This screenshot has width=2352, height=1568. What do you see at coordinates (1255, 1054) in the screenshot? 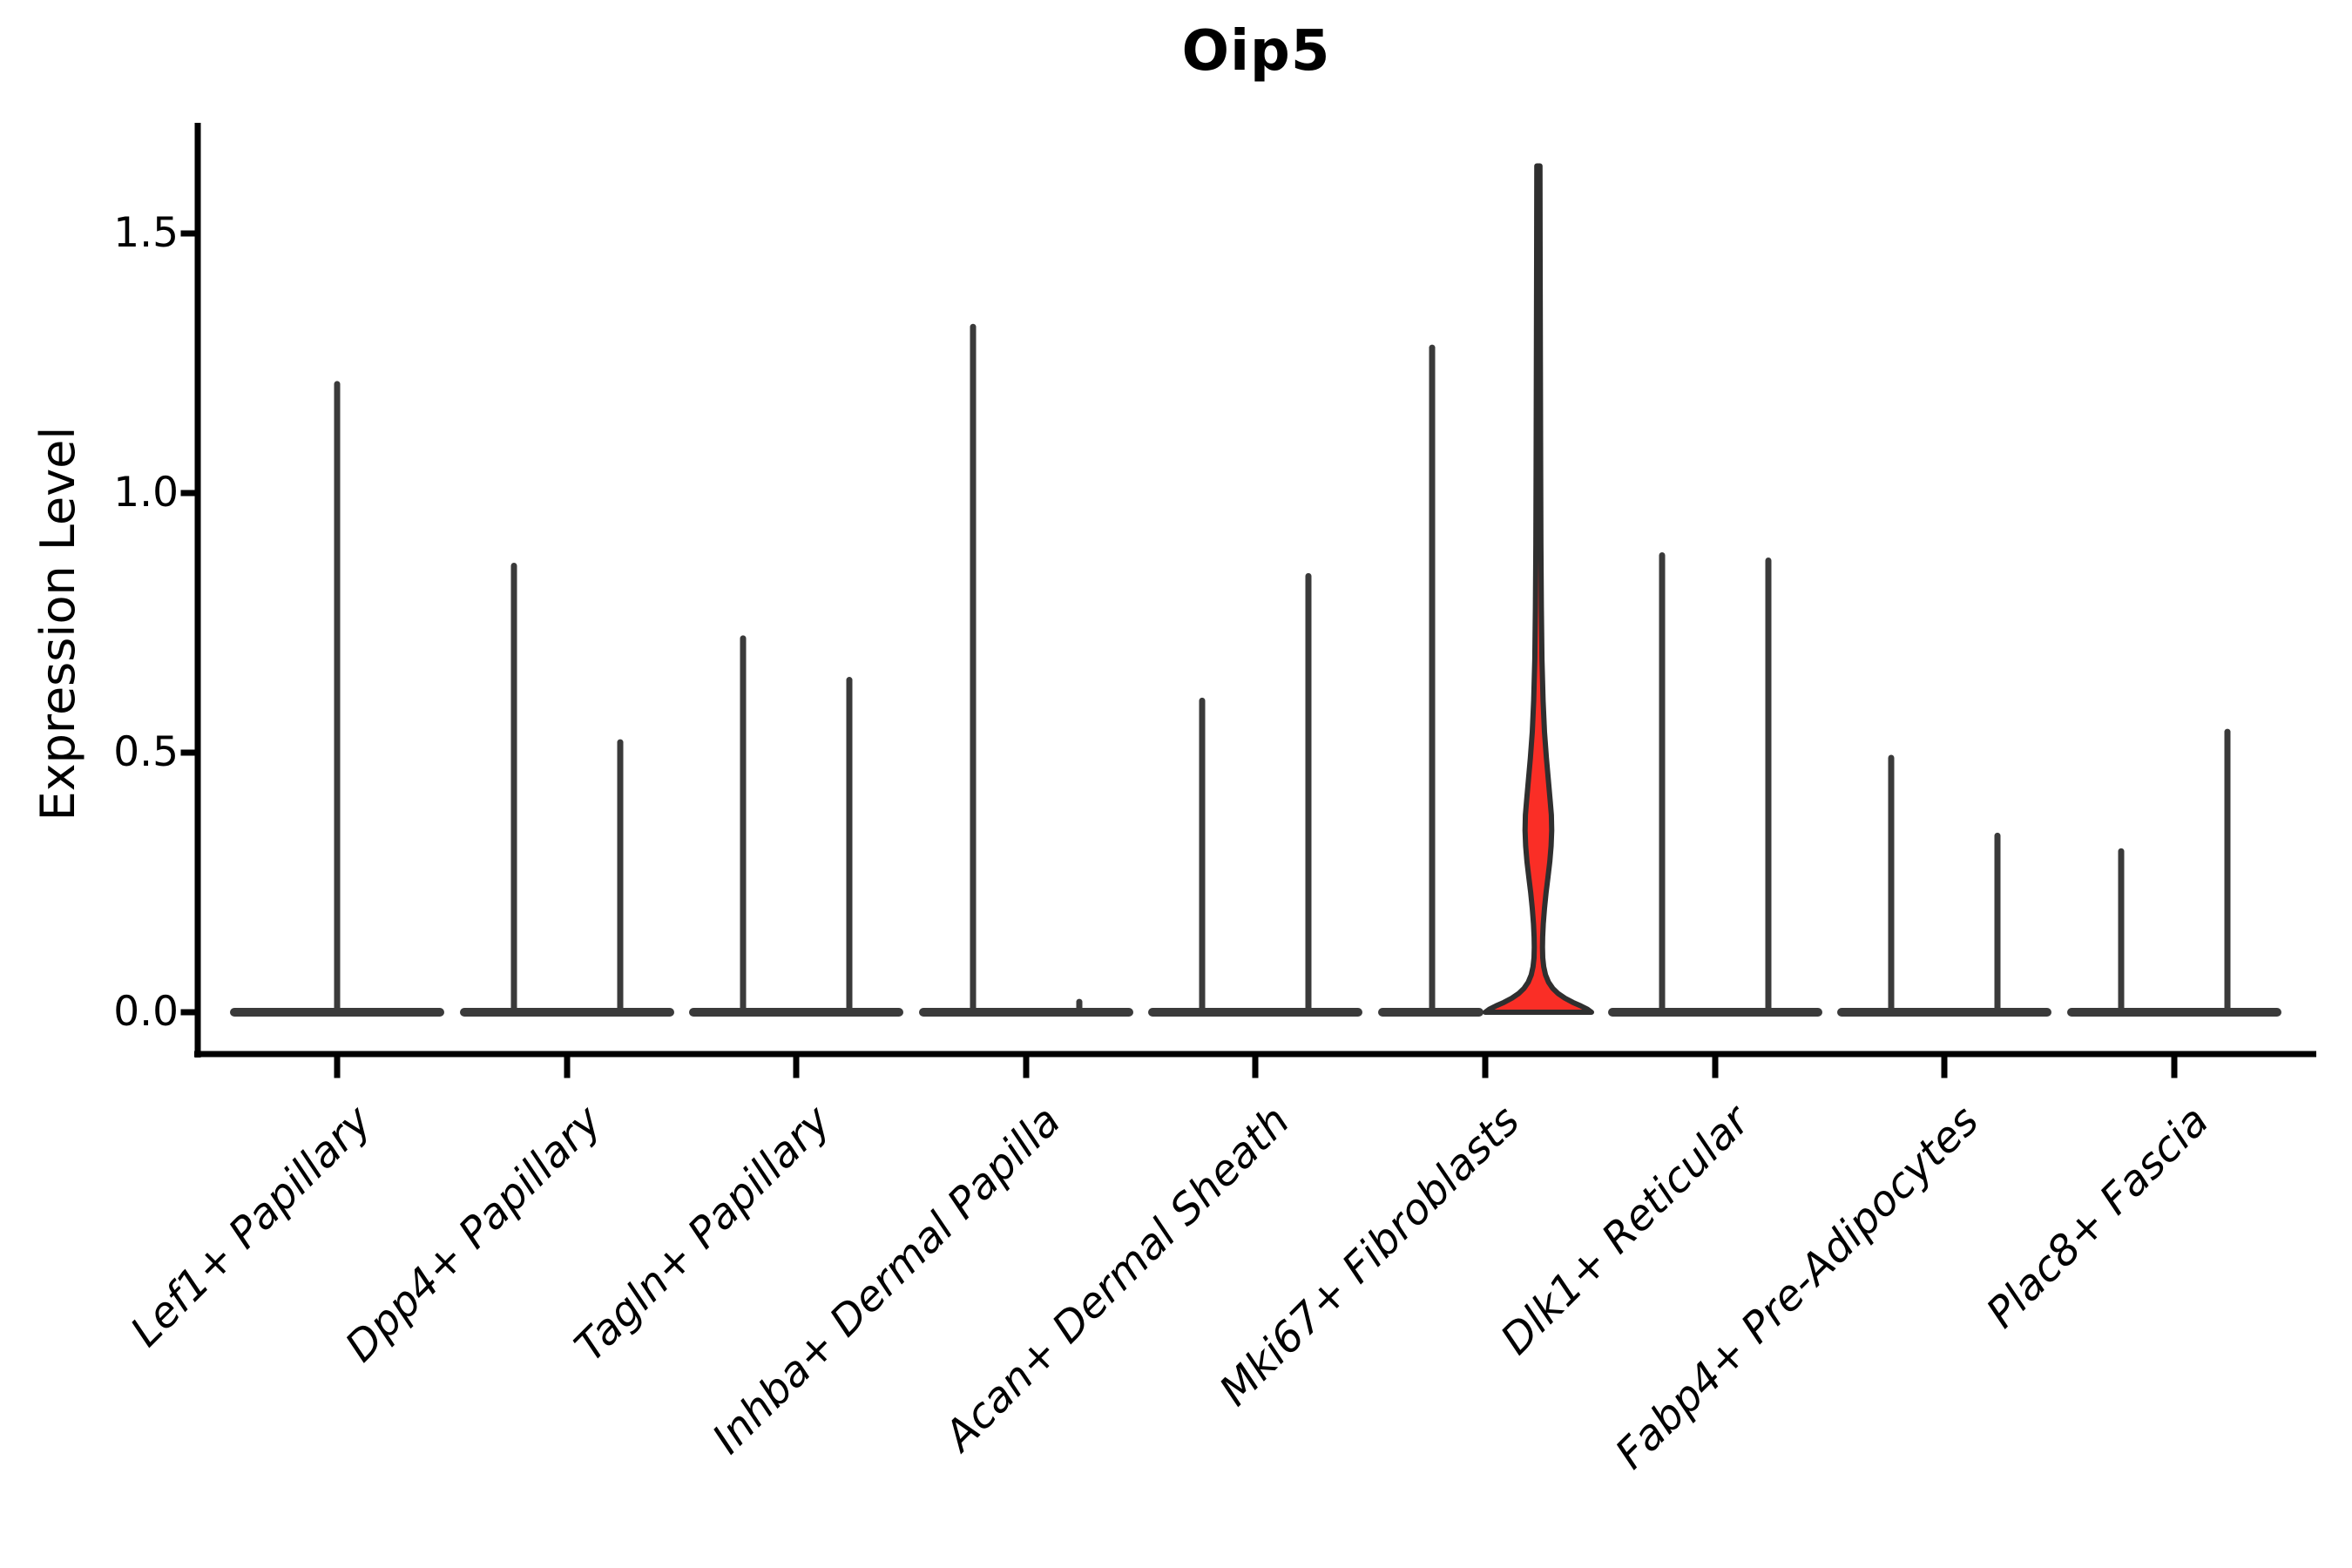
I see `x-axis-spine` at bounding box center [1255, 1054].